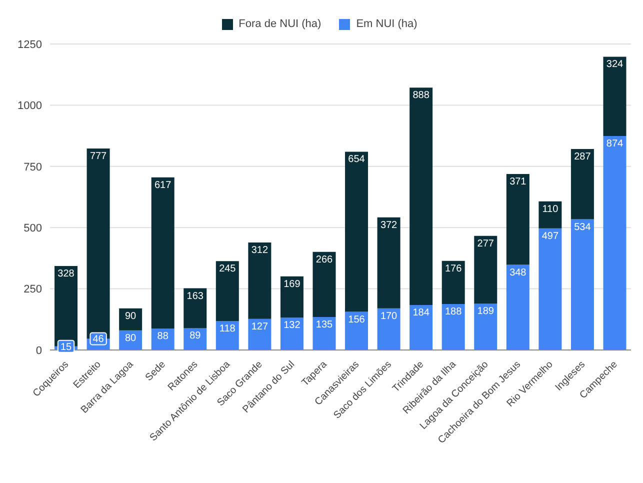 The image size is (643, 483). What do you see at coordinates (386, 24) in the screenshot?
I see `legend-label: Em NUI (ha)` at bounding box center [386, 24].